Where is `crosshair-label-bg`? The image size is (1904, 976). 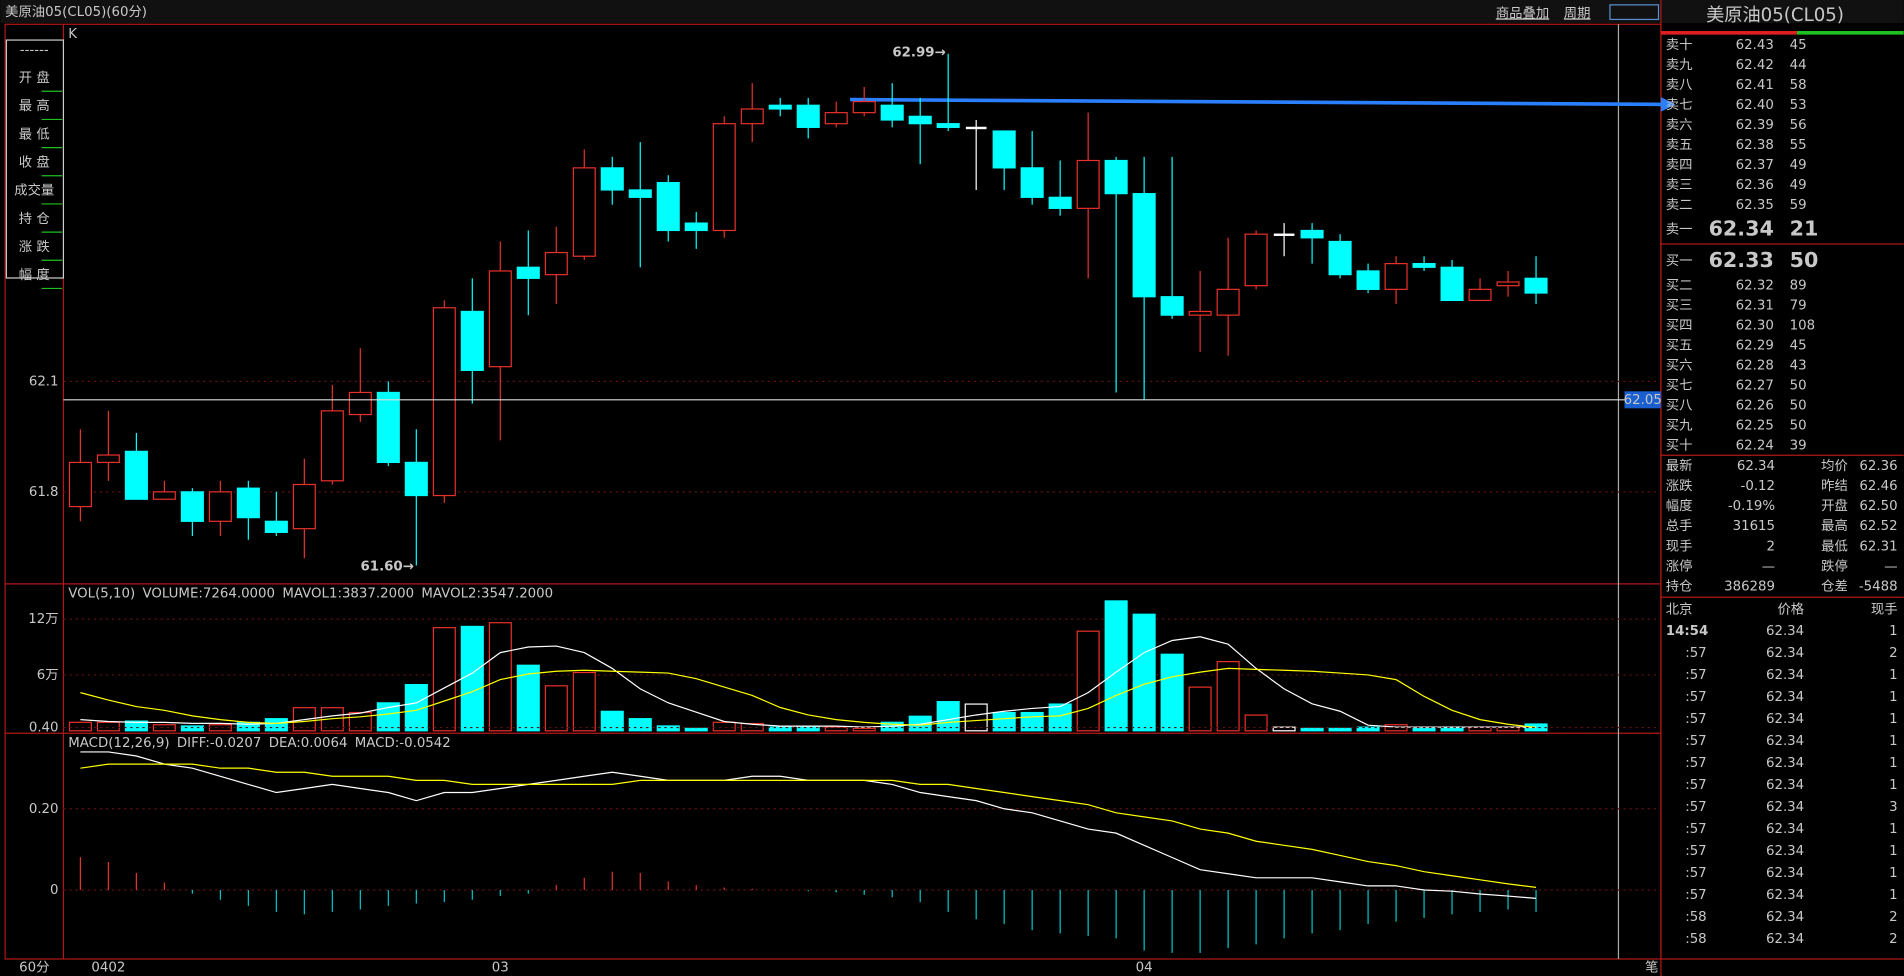
crosshair-label-bg is located at coordinates (1642, 400).